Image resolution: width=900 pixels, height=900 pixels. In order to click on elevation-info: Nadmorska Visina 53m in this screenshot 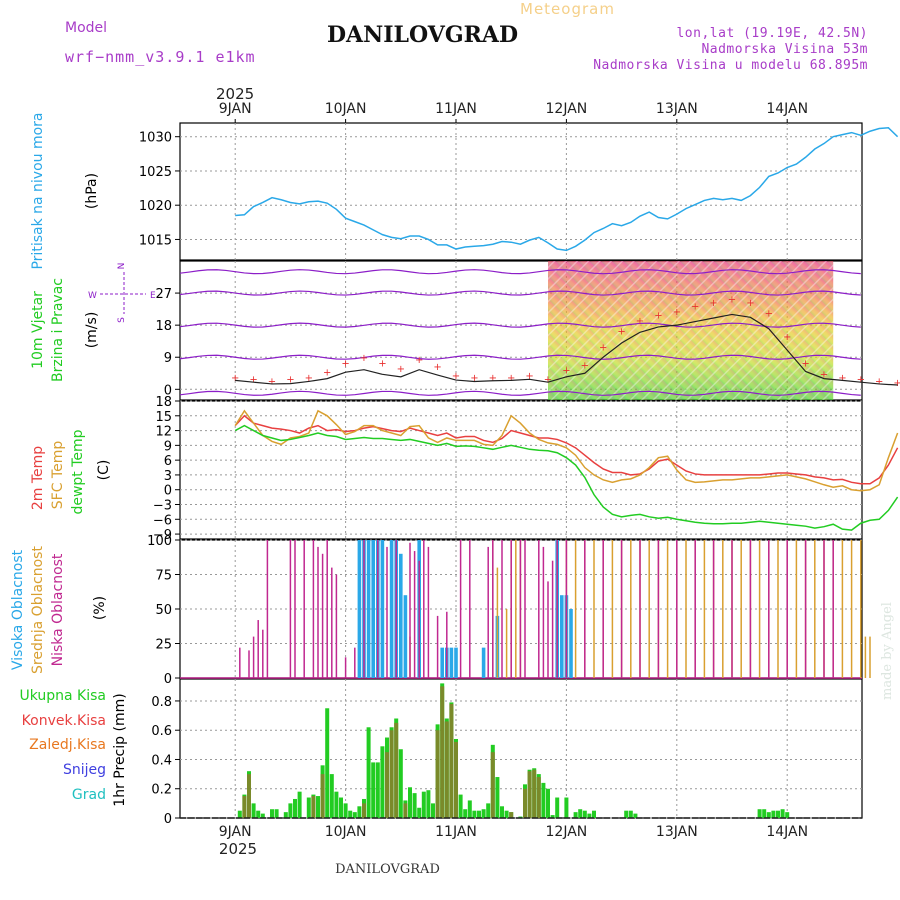, I will do `click(784, 49)`.